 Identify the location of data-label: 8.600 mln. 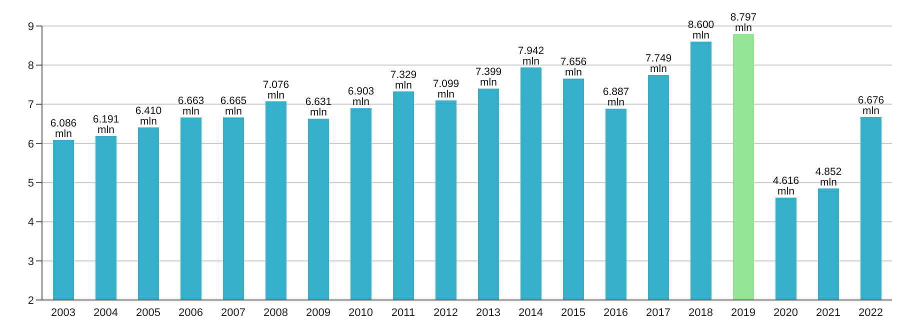
(701, 30).